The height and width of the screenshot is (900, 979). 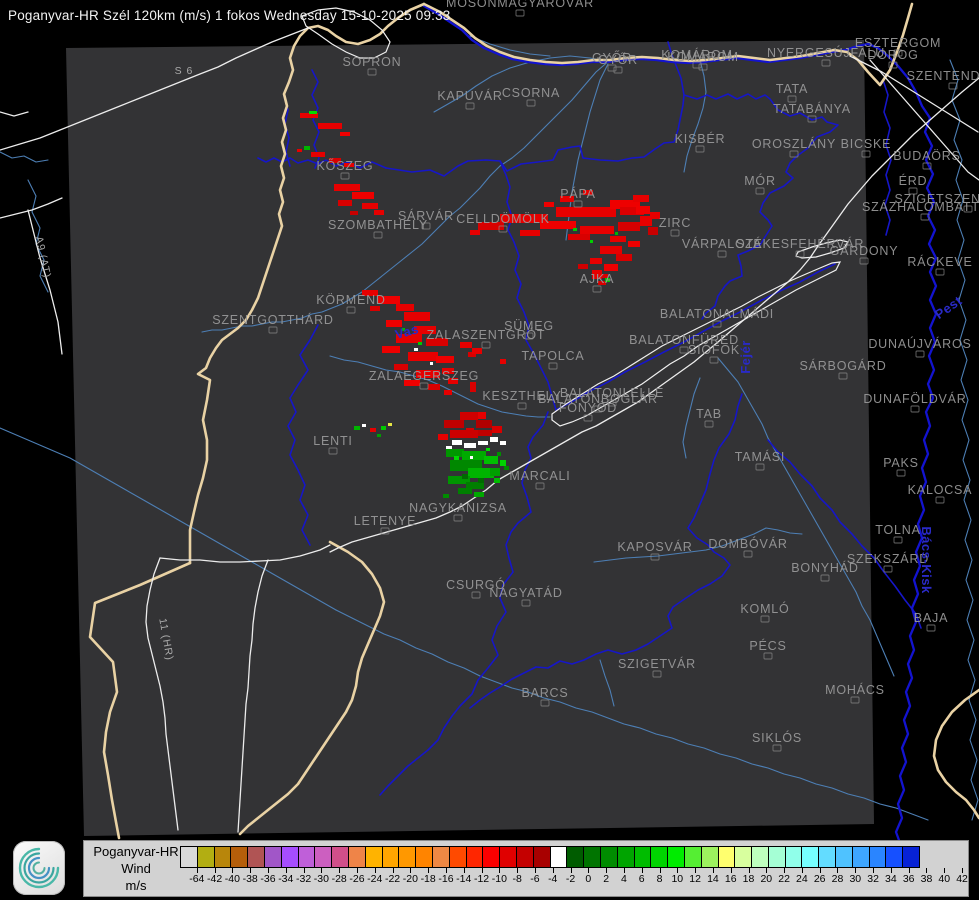 I want to click on city-label: SÜMEG, so click(x=529, y=326).